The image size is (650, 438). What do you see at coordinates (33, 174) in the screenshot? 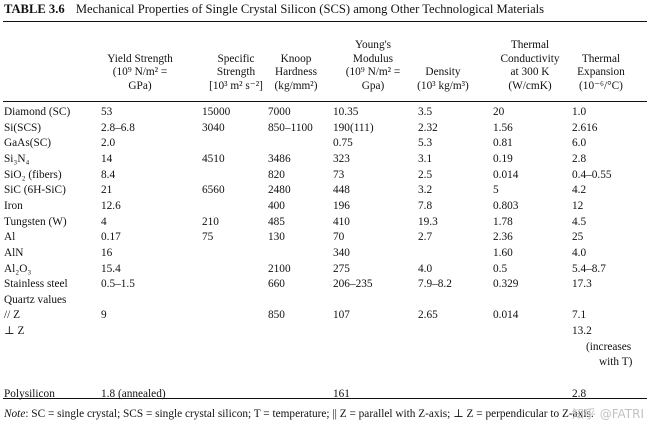
I see `row-label: SiO₂ (fibers)` at bounding box center [33, 174].